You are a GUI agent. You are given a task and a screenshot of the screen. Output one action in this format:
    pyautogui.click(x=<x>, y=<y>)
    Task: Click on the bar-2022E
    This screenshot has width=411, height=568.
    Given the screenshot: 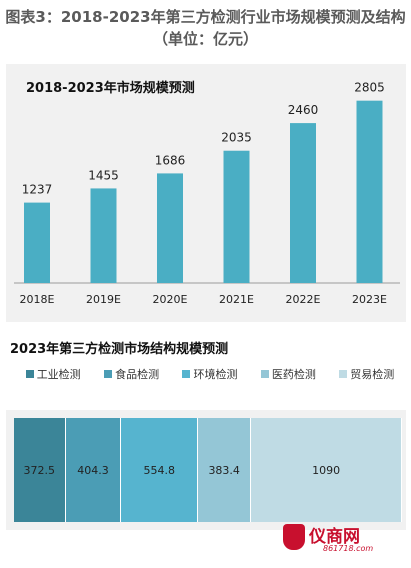 What is the action you would take?
    pyautogui.click(x=303, y=203)
    